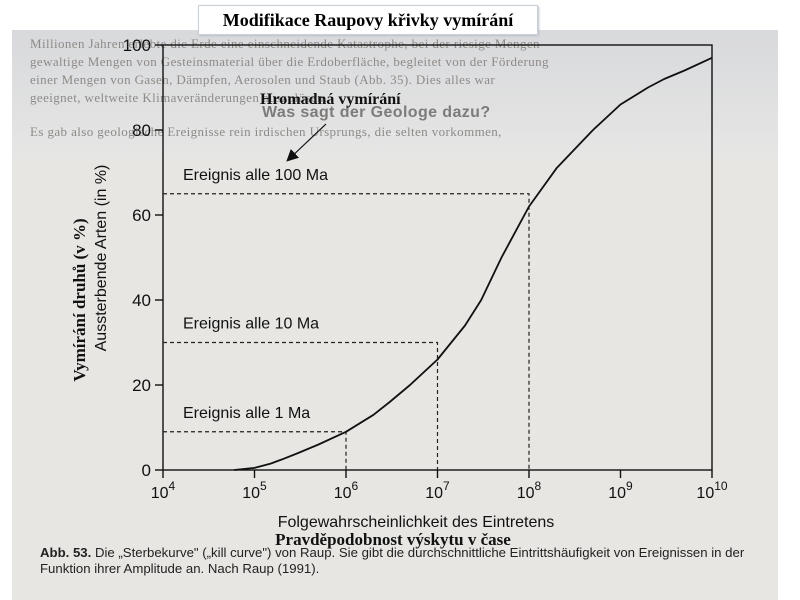  What do you see at coordinates (437, 490) in the screenshot?
I see `x-tick-label: 10⁷` at bounding box center [437, 490].